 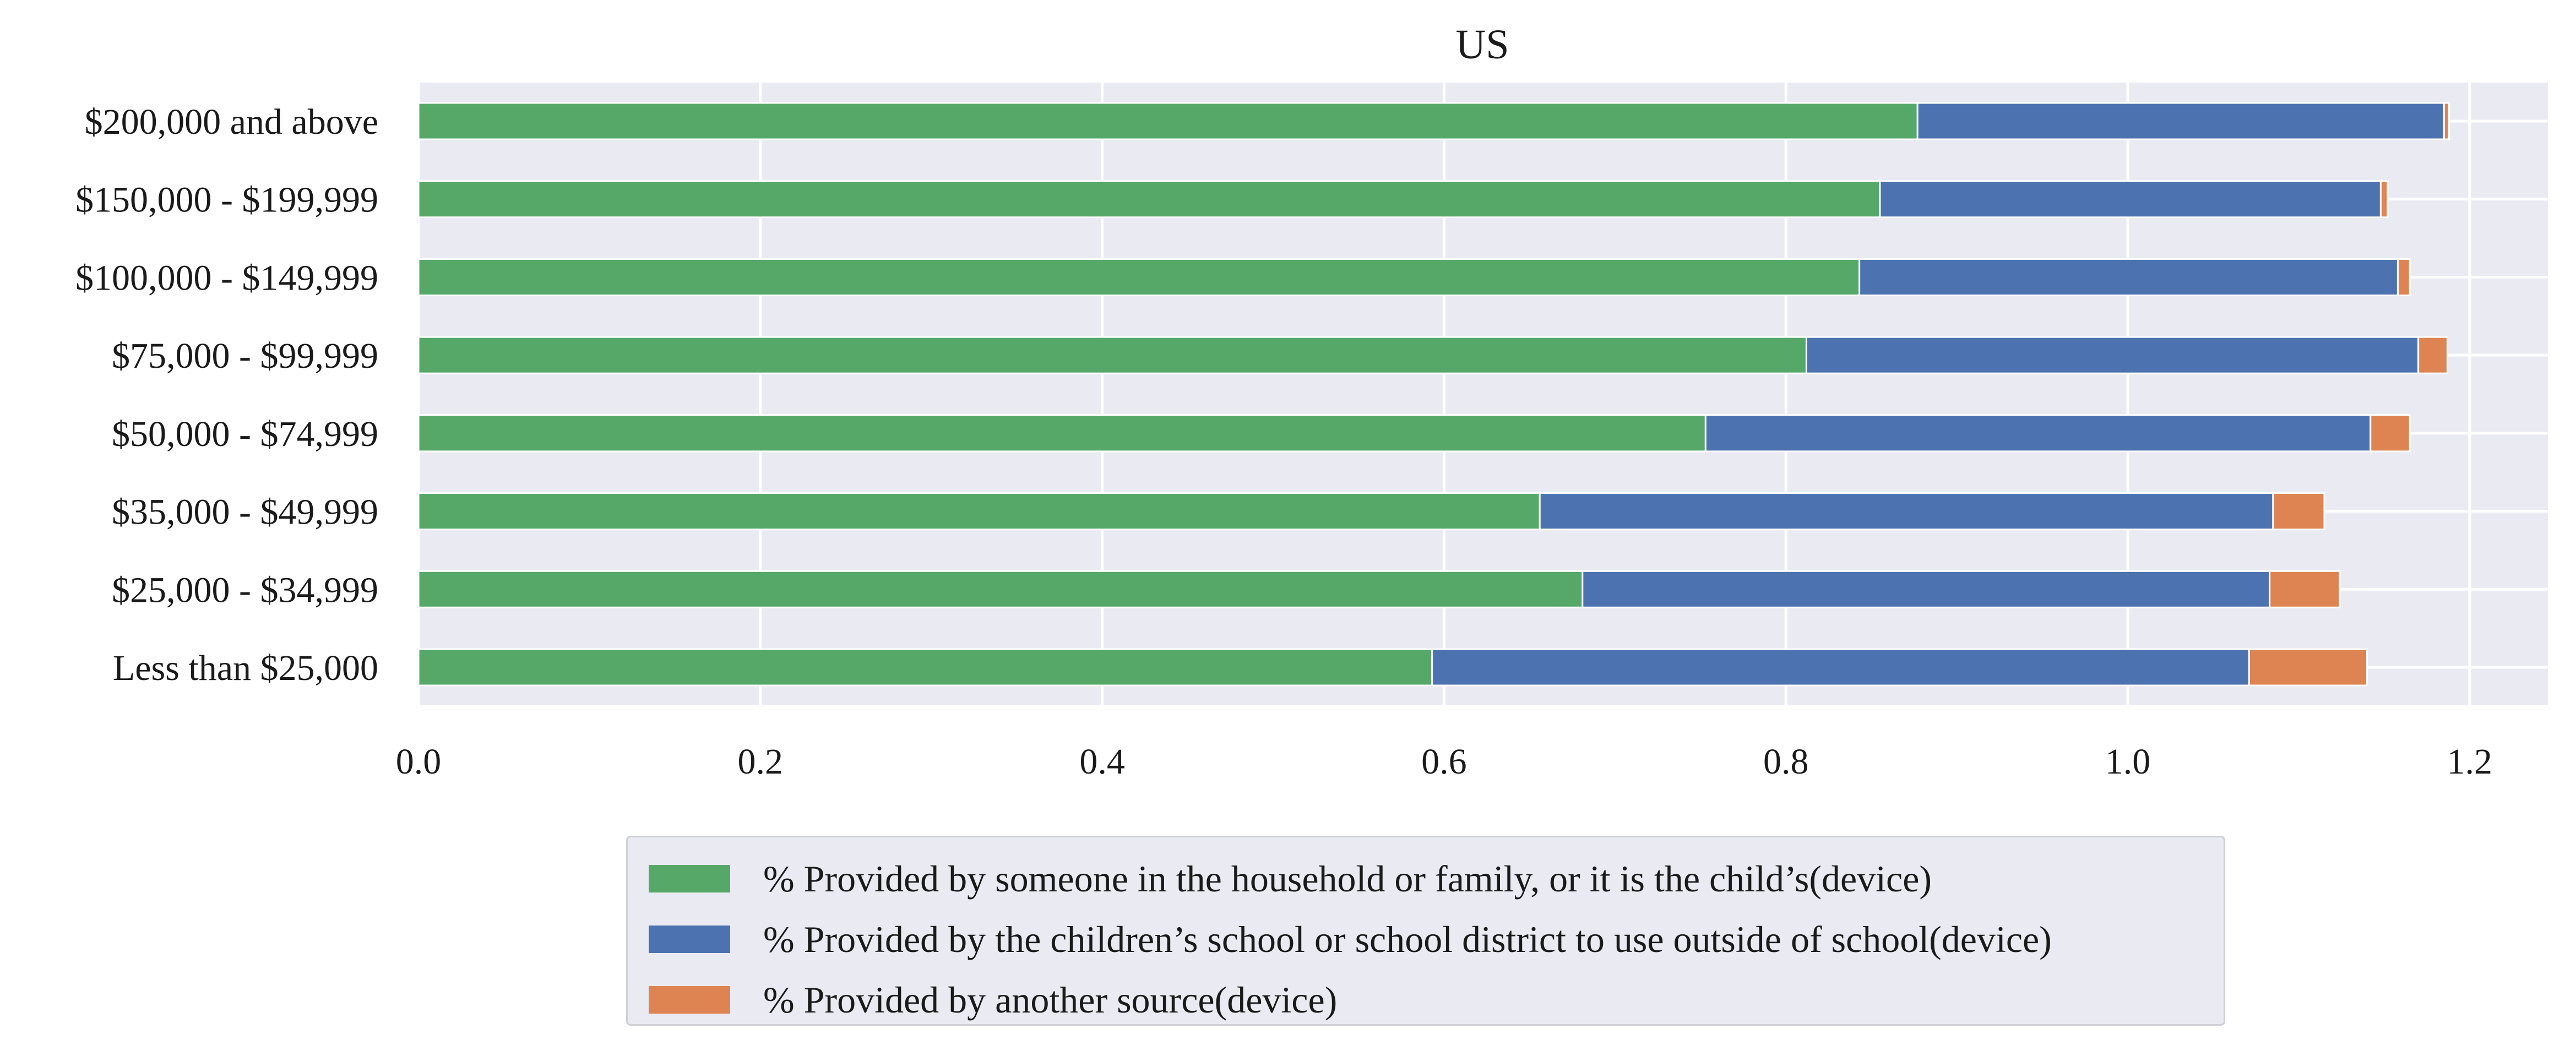 What do you see at coordinates (1050, 1000) in the screenshot?
I see `legend-label-other: % Provided by another source(device)` at bounding box center [1050, 1000].